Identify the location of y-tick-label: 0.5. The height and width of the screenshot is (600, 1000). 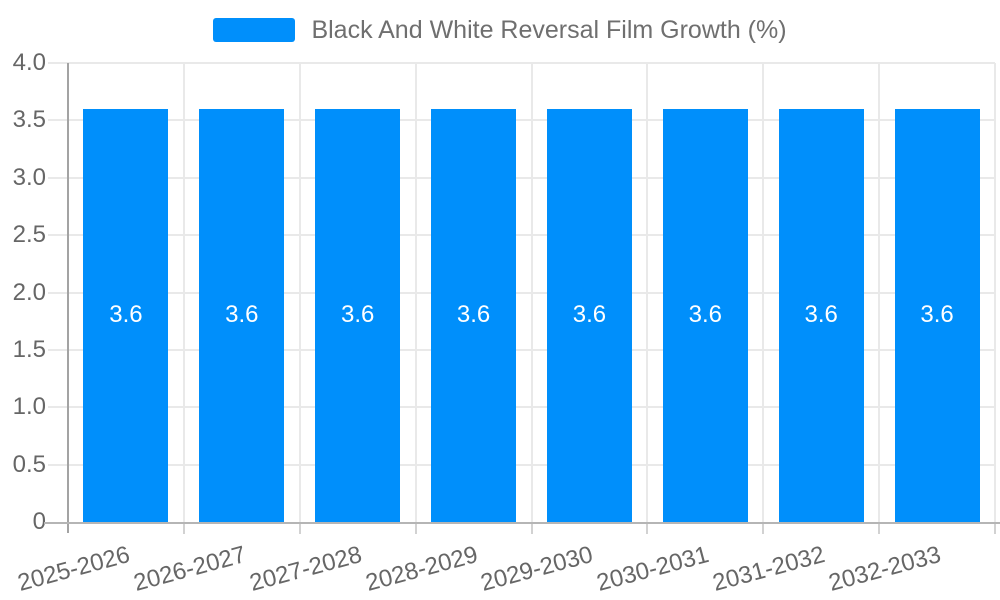
(29, 464).